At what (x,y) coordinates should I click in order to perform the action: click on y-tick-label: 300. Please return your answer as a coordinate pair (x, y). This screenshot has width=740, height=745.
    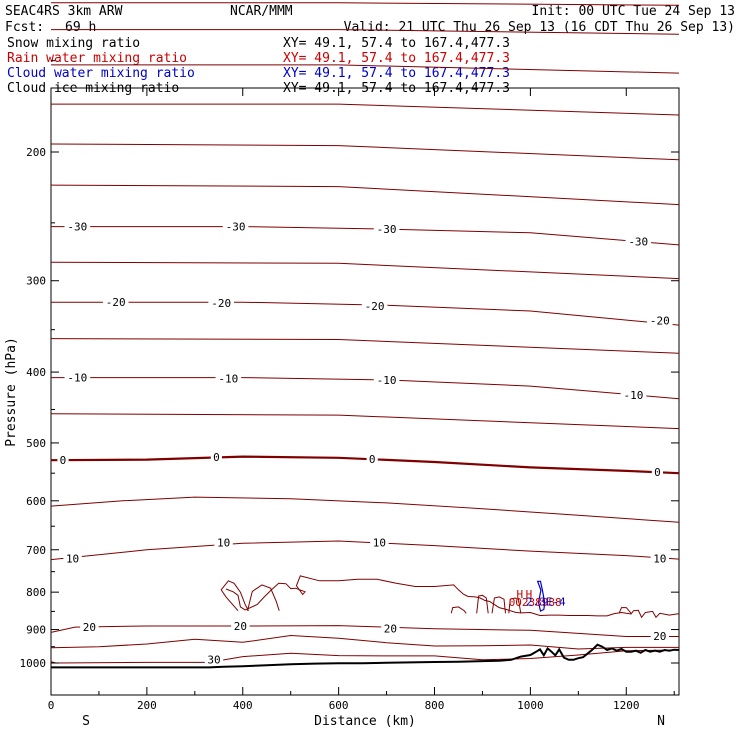
    Looking at the image, I should click on (36, 281).